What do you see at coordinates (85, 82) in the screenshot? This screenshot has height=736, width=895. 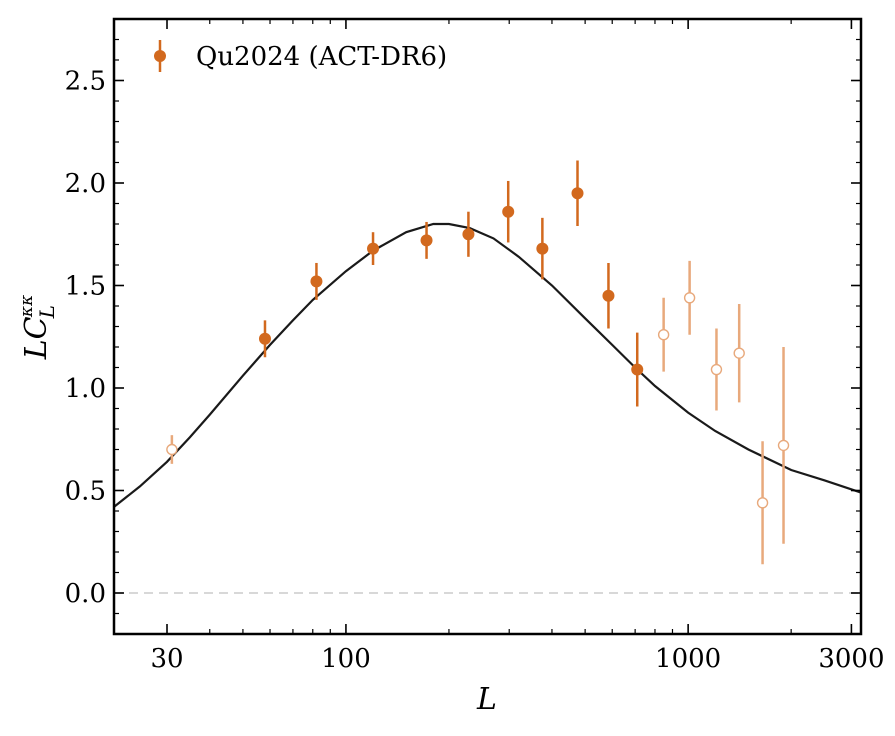 I see `y-tick-label: 2.5` at bounding box center [85, 82].